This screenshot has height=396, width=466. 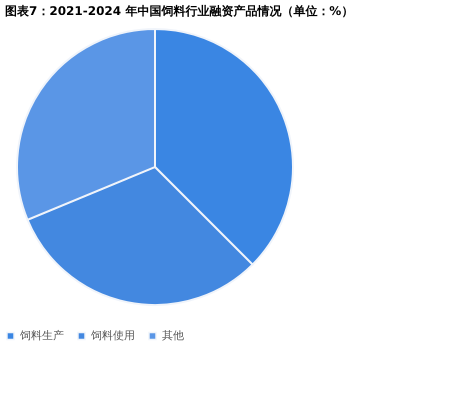 What do you see at coordinates (179, 11) in the screenshot?
I see `chart-title: 图表7：2021-2024 年中国饲料行业融资产品情况（单位：%）` at bounding box center [179, 11].